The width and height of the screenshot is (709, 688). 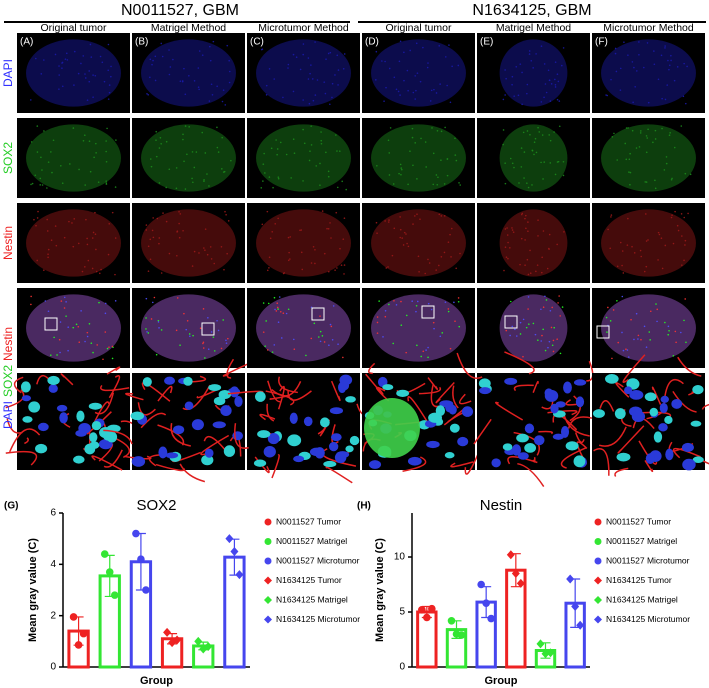 I want to click on column-label: Microtumor Method, so click(x=303, y=28).